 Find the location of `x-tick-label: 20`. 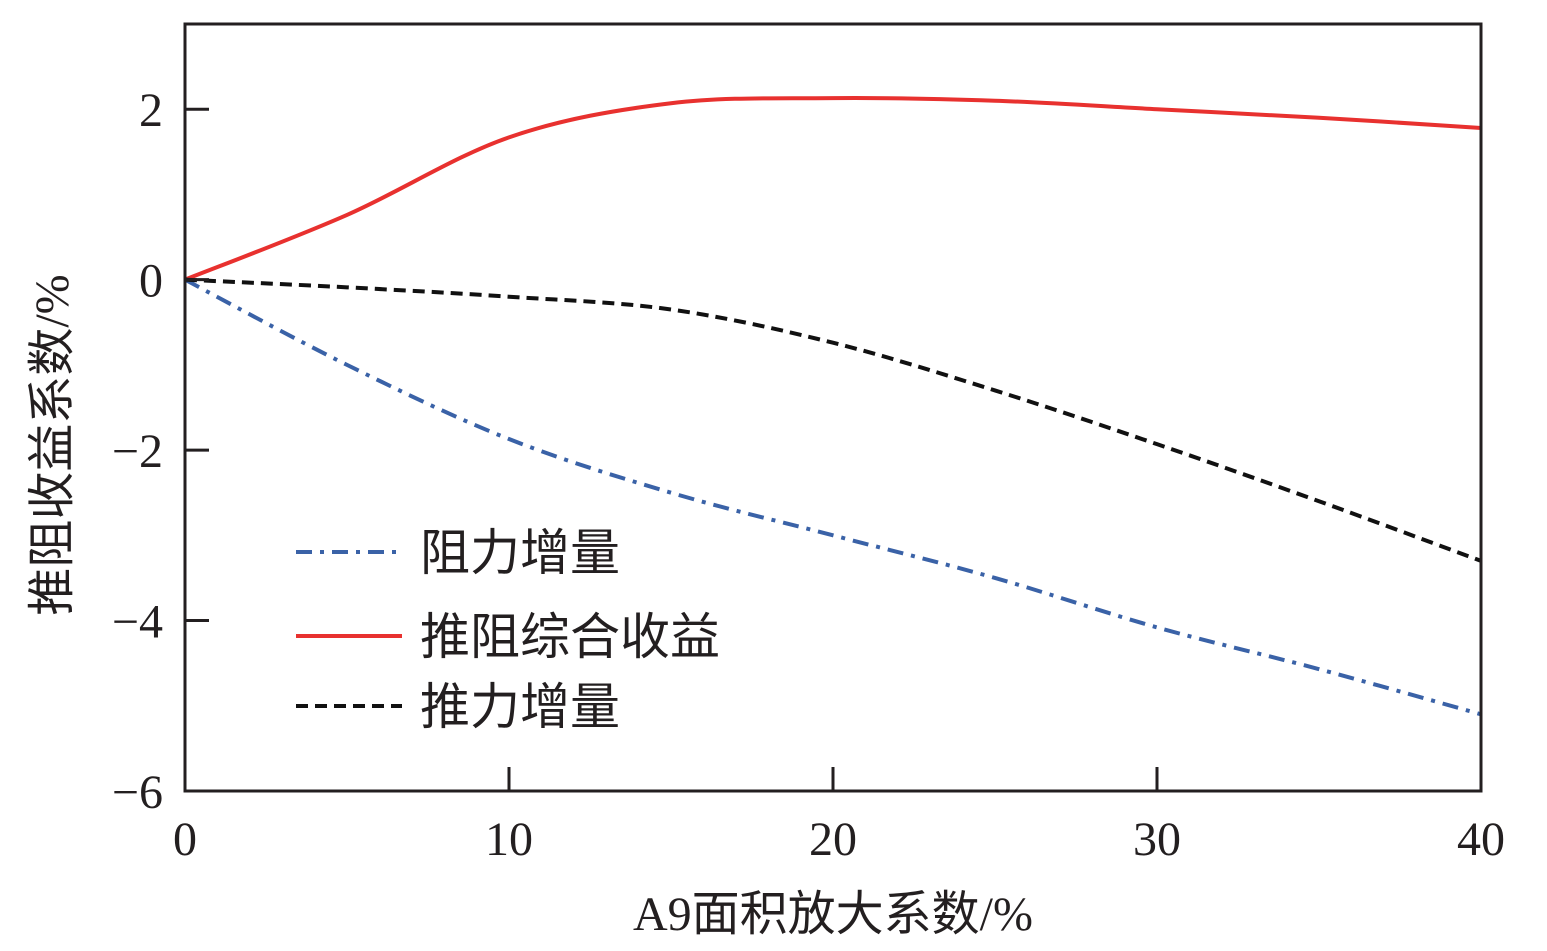

x-tick-label: 20 is located at coordinates (833, 839).